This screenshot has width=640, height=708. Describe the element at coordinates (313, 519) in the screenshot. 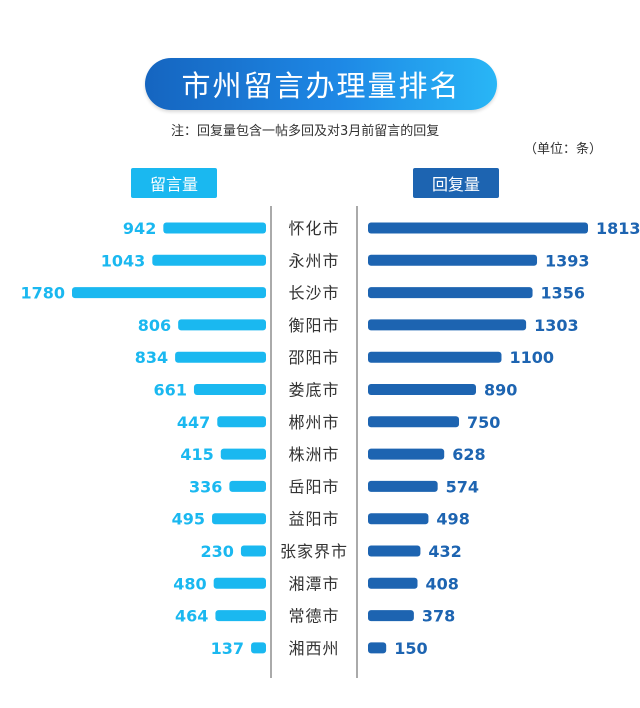

I see `category-label: 益阳市` at that location.